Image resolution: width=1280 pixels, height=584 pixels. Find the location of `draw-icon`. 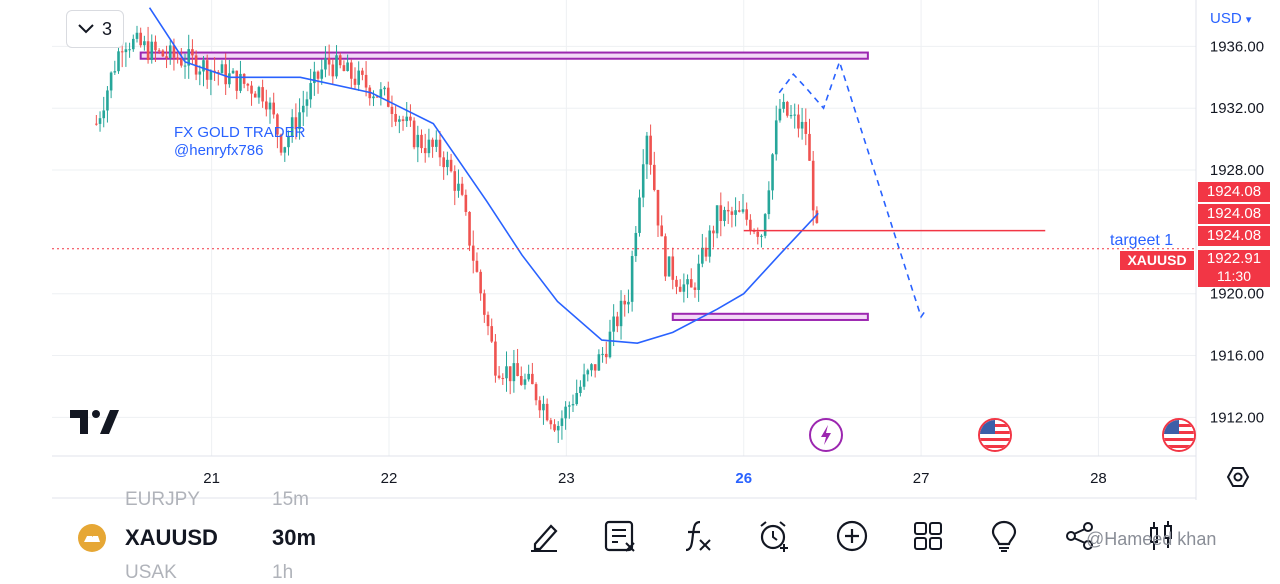

draw-icon is located at coordinates (545, 536).